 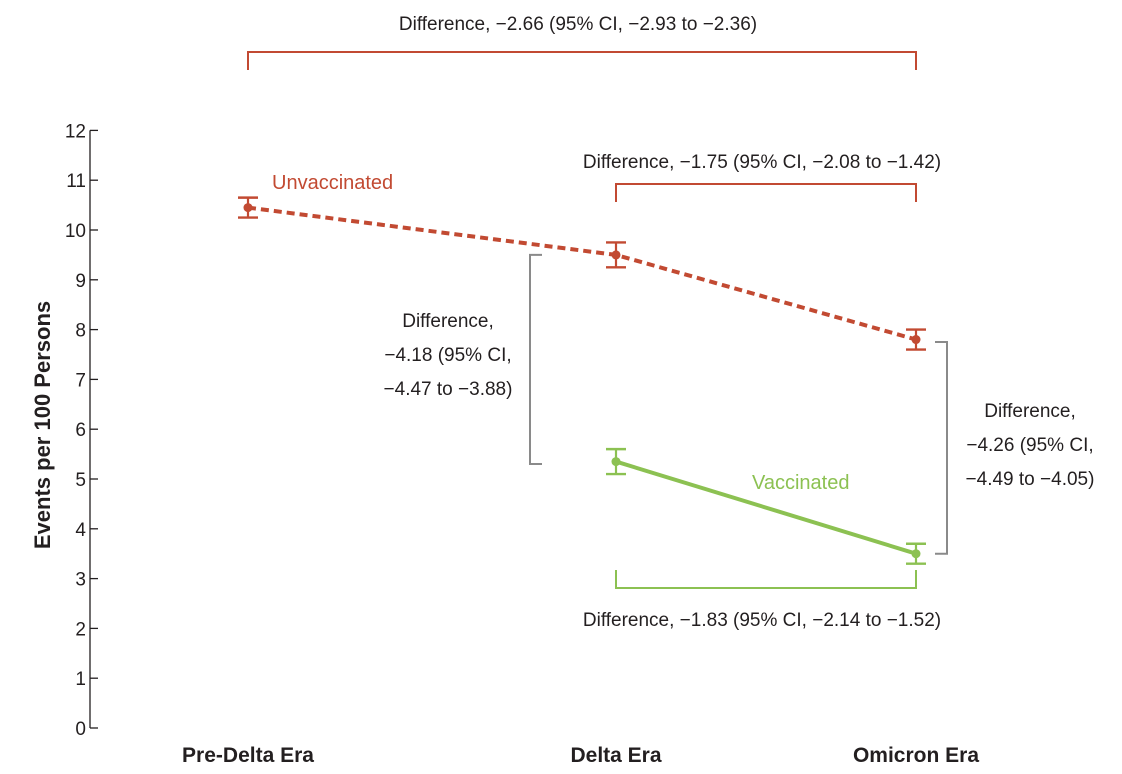 I want to click on annotation-omicron-vax-unvax: −4.26 (95% CI,, so click(x=1029, y=445).